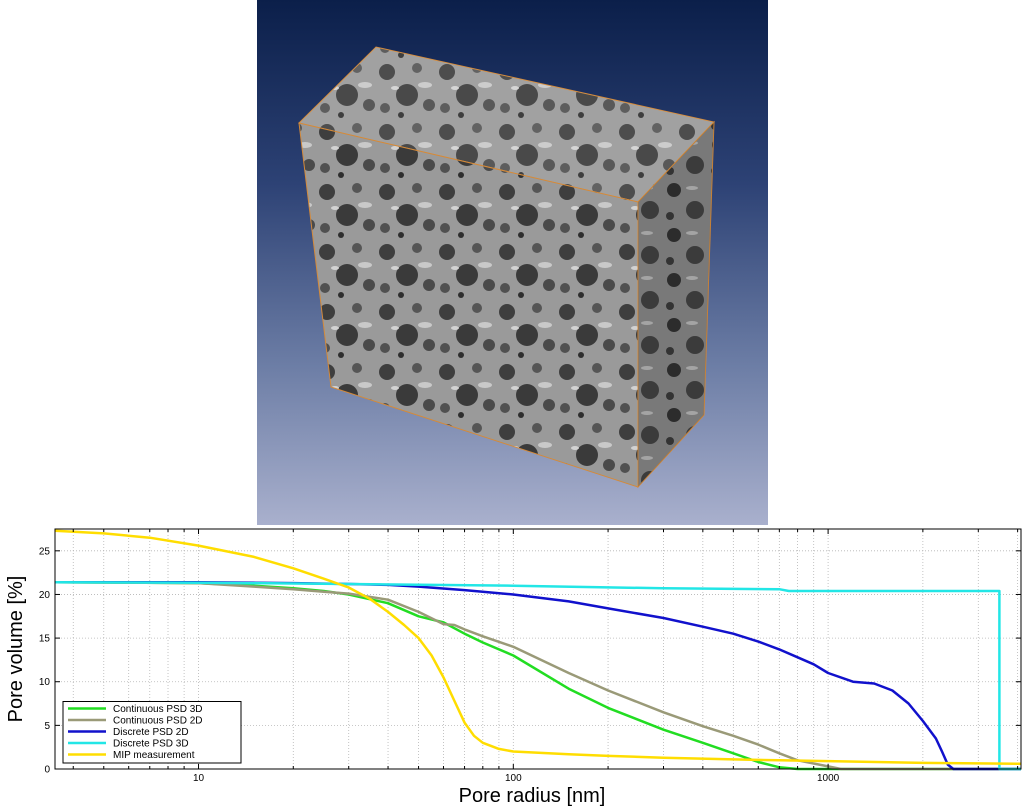 The height and width of the screenshot is (809, 1024). I want to click on x-tick-label: 10, so click(199, 778).